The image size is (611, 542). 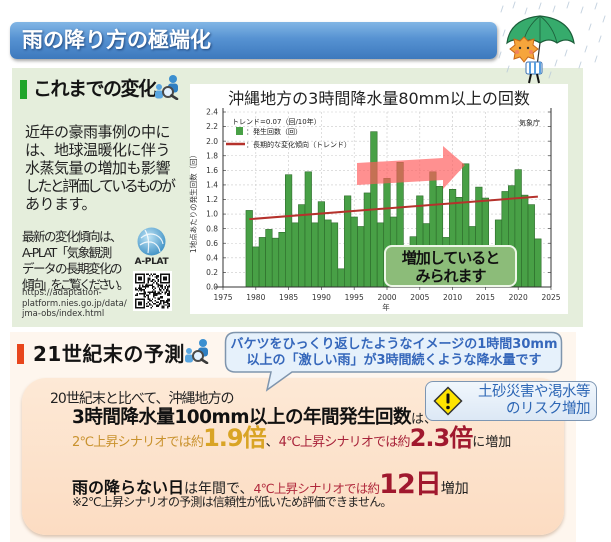 I want to click on umbrella-character-icon, so click(x=552, y=42).